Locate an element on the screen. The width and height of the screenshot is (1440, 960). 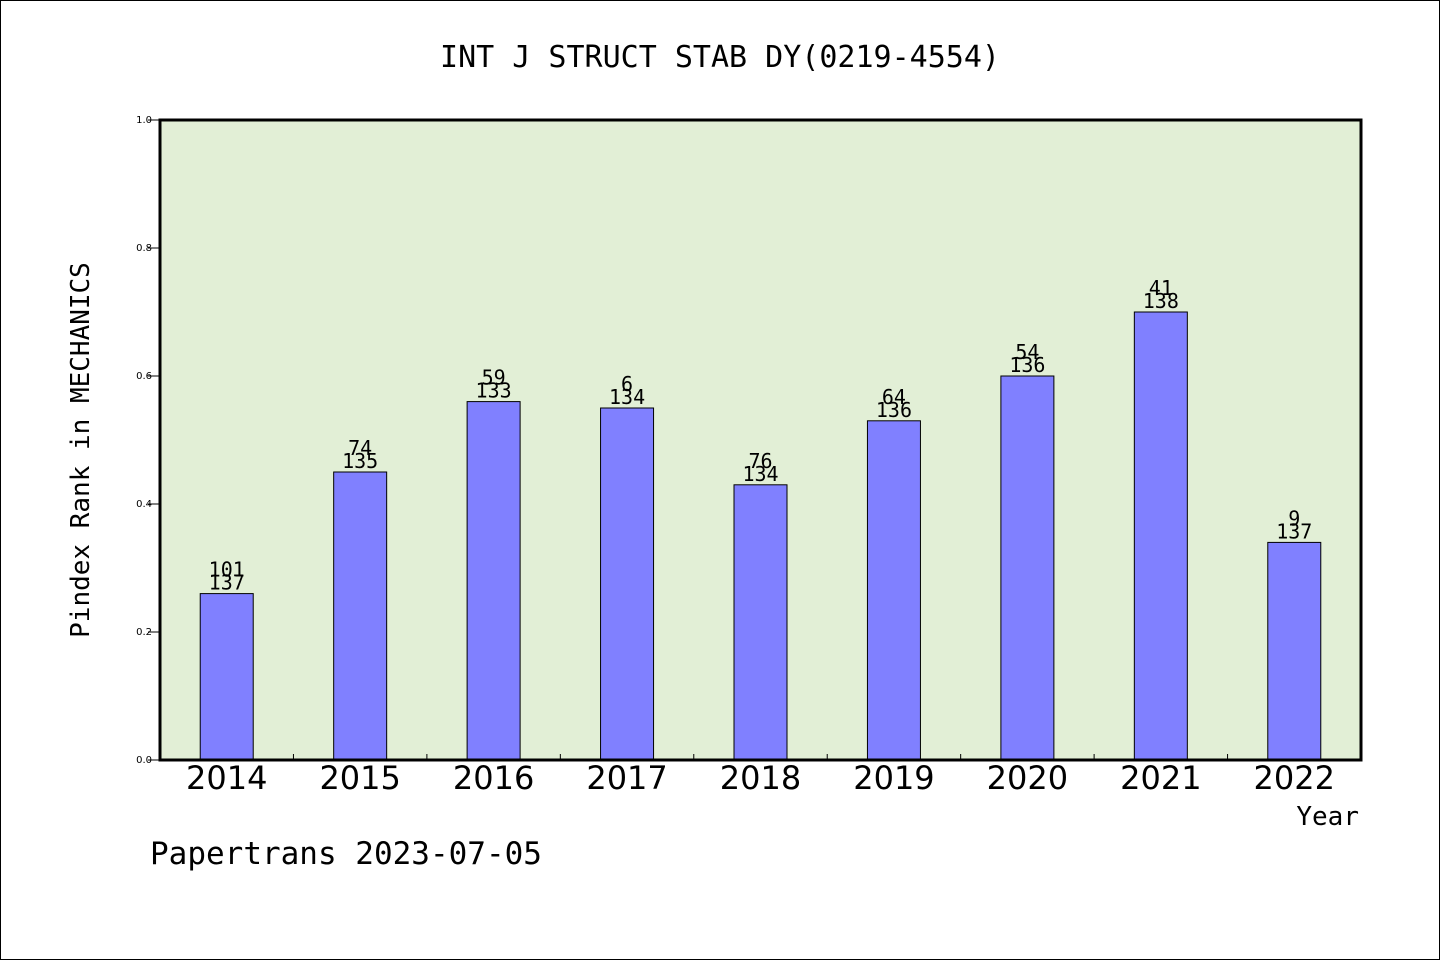
x-axis-label: Year is located at coordinates (1327, 817).